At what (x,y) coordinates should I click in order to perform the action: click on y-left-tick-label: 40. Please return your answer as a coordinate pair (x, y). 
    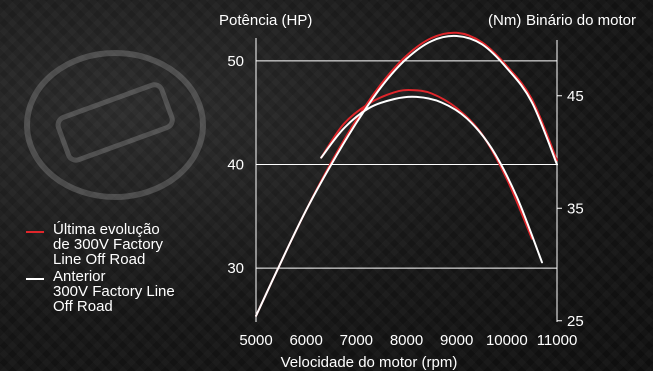
    Looking at the image, I should click on (235, 165).